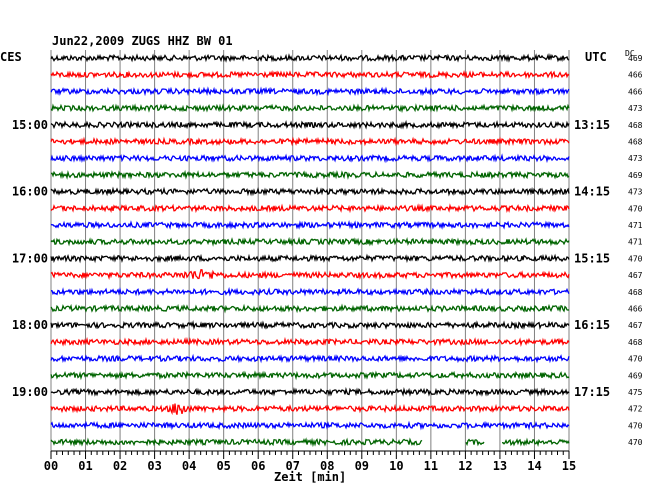  What do you see at coordinates (635, 175) in the screenshot?
I see `dc-value-7: 469` at bounding box center [635, 175].